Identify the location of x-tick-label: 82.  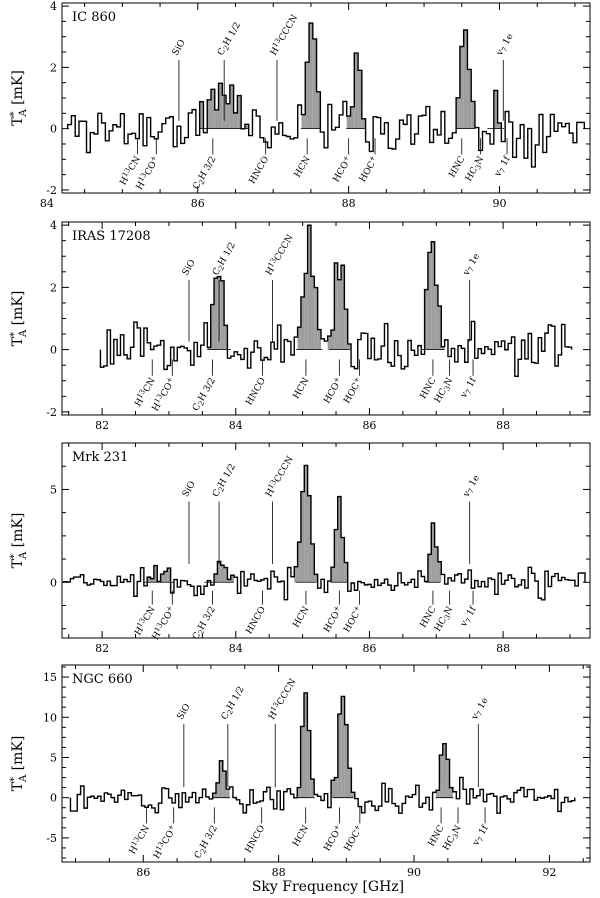
(102, 425).